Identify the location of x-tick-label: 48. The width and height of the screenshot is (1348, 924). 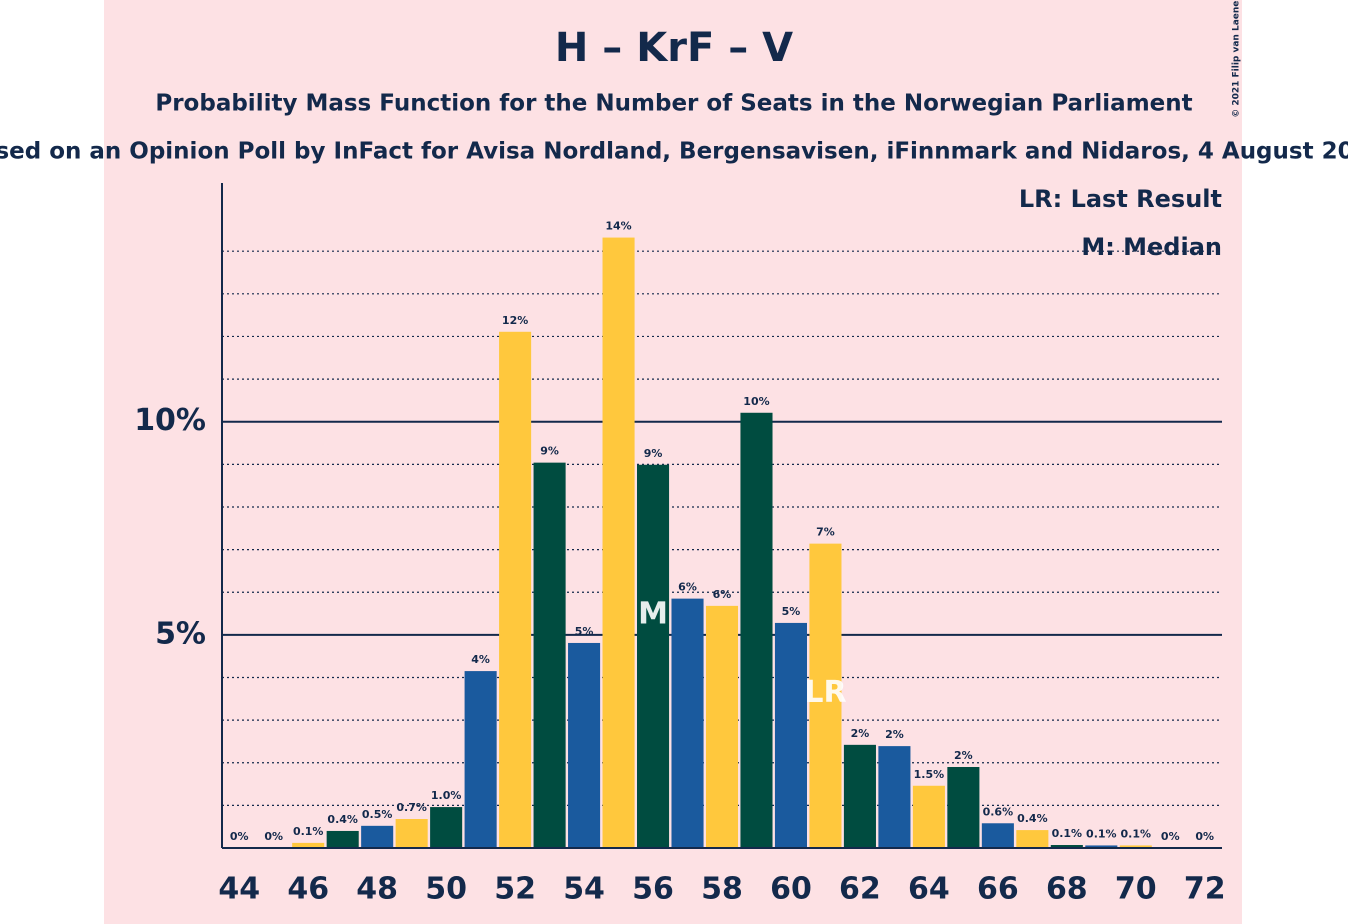
(377, 889).